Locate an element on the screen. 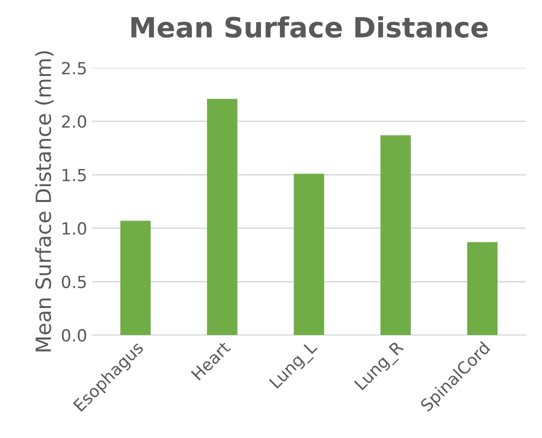  y-tick-label: 2.0 is located at coordinates (74, 121).